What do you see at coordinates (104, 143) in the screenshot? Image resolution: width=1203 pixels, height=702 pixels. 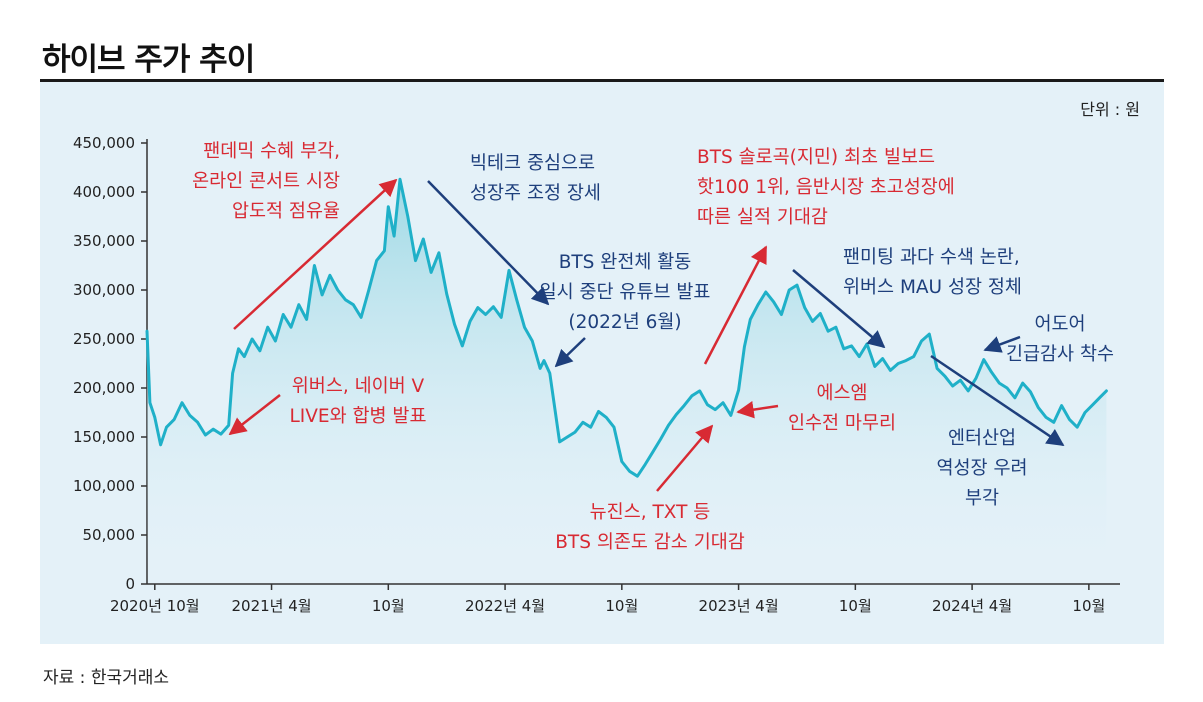 I see `y-tick-label: 450,000` at bounding box center [104, 143].